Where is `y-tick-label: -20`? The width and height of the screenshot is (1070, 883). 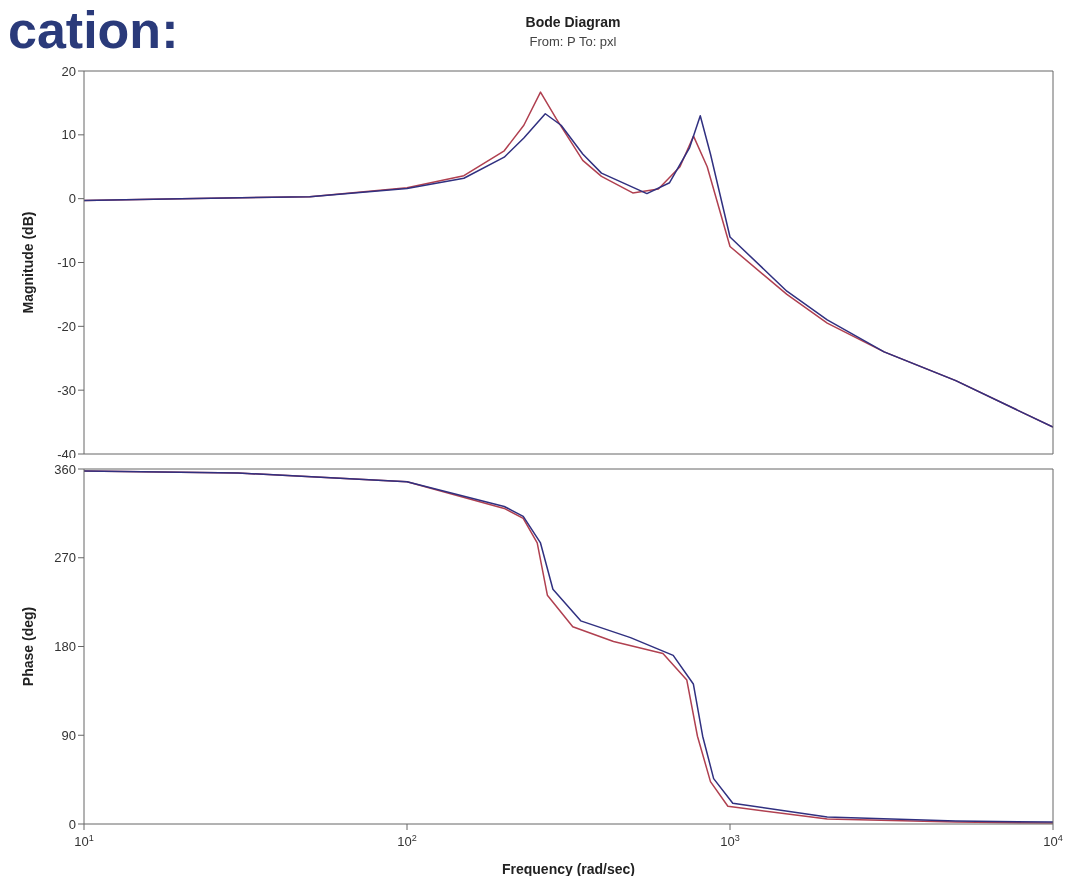 y-tick-label: -20 is located at coordinates (66, 326).